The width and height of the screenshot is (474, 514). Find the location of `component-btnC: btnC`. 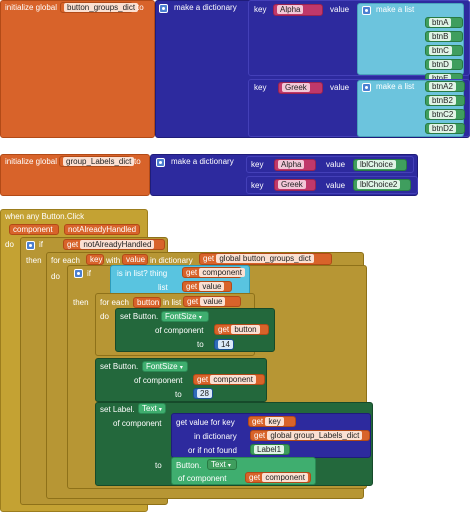

component-btnC: btnC is located at coordinates (444, 50).